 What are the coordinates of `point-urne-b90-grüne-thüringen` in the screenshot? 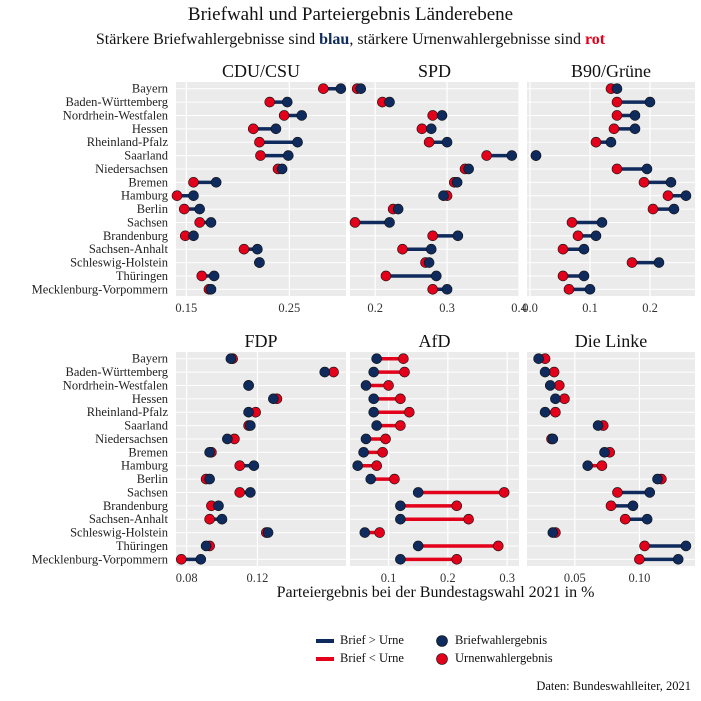 It's located at (563, 276).